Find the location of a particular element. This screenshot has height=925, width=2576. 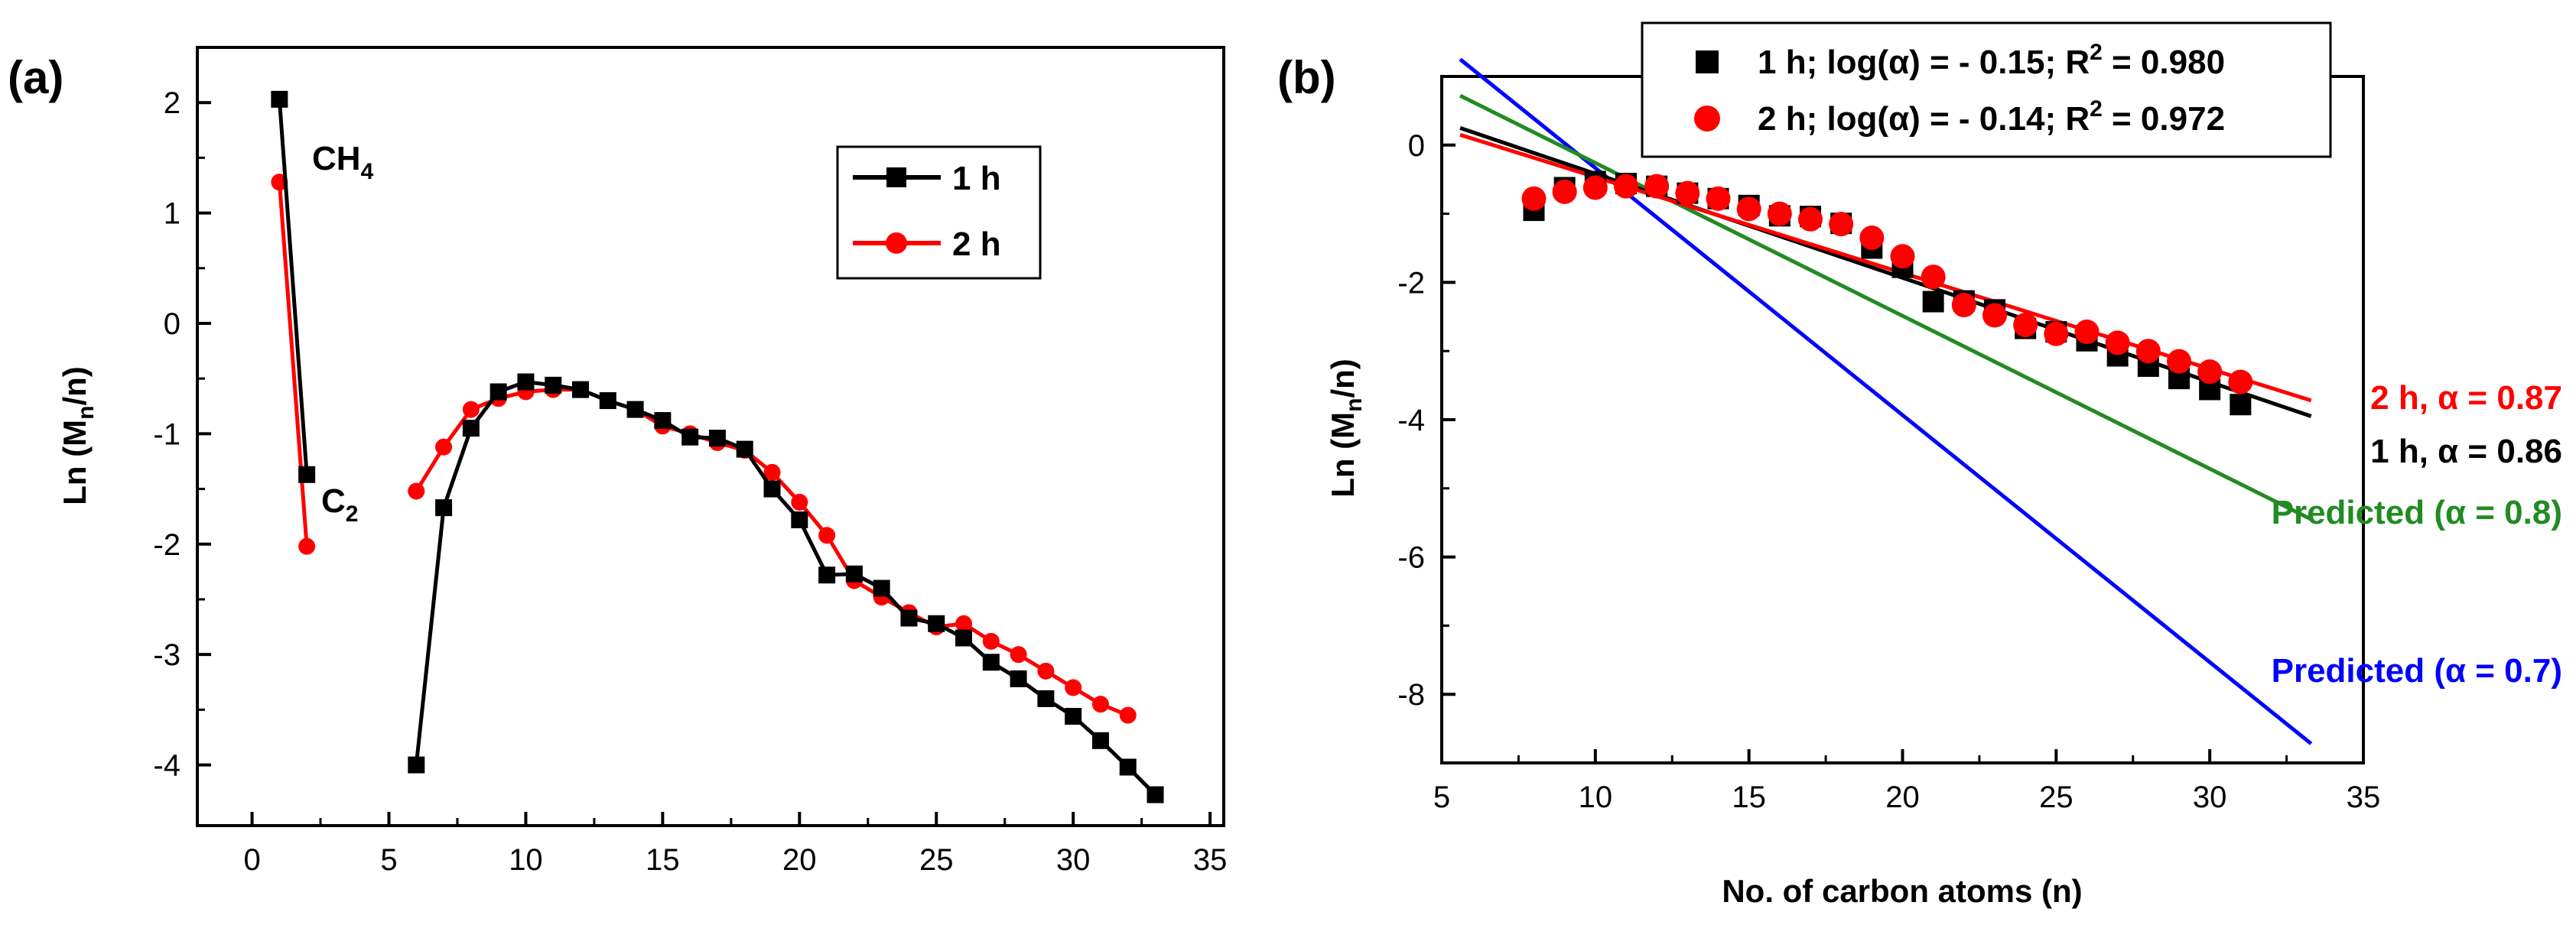

chart-b-xlabel: No. of carbon atoms (n) is located at coordinates (1902, 891).